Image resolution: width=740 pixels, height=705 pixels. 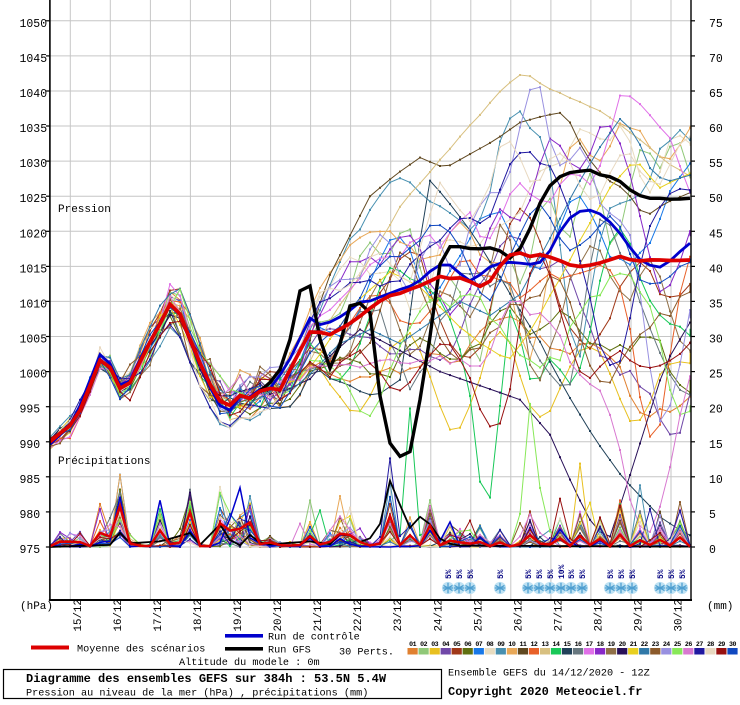 I want to click on svg-text: Run de contrôle, so click(x=314, y=638).